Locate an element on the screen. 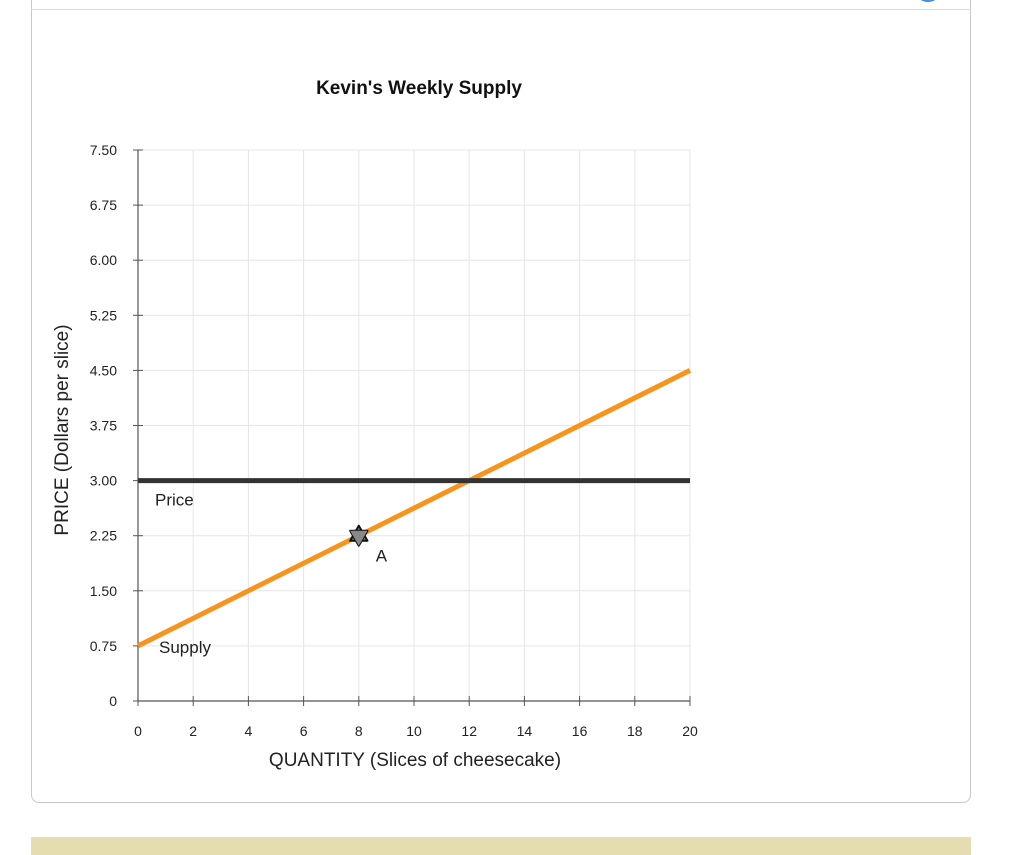 Image resolution: width=1024 pixels, height=855 pixels. x-tick-label: 4 is located at coordinates (249, 731).